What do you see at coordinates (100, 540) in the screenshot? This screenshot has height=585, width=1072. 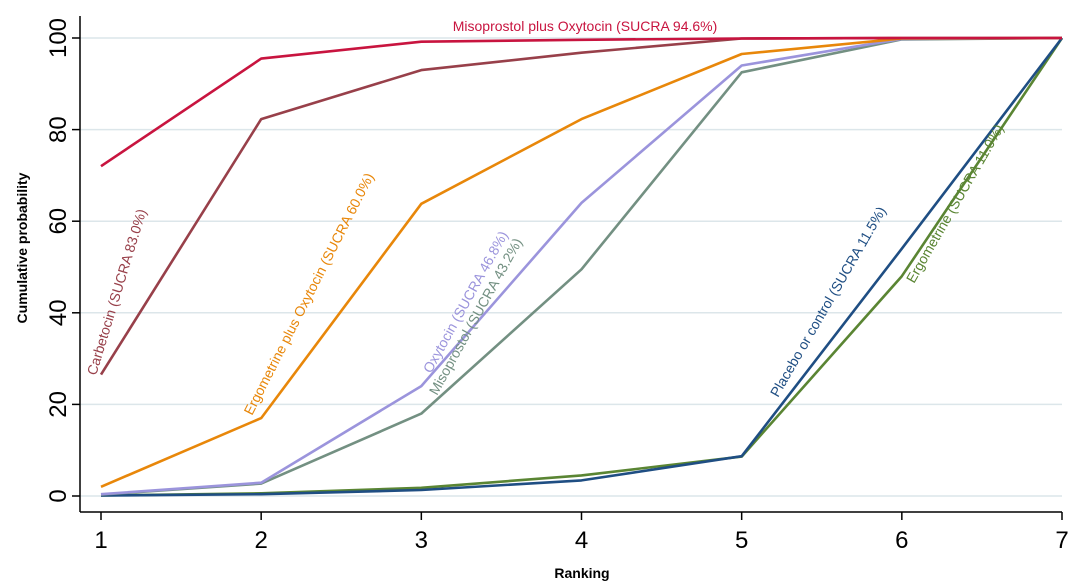 I see `x-tick-label: 1` at bounding box center [100, 540].